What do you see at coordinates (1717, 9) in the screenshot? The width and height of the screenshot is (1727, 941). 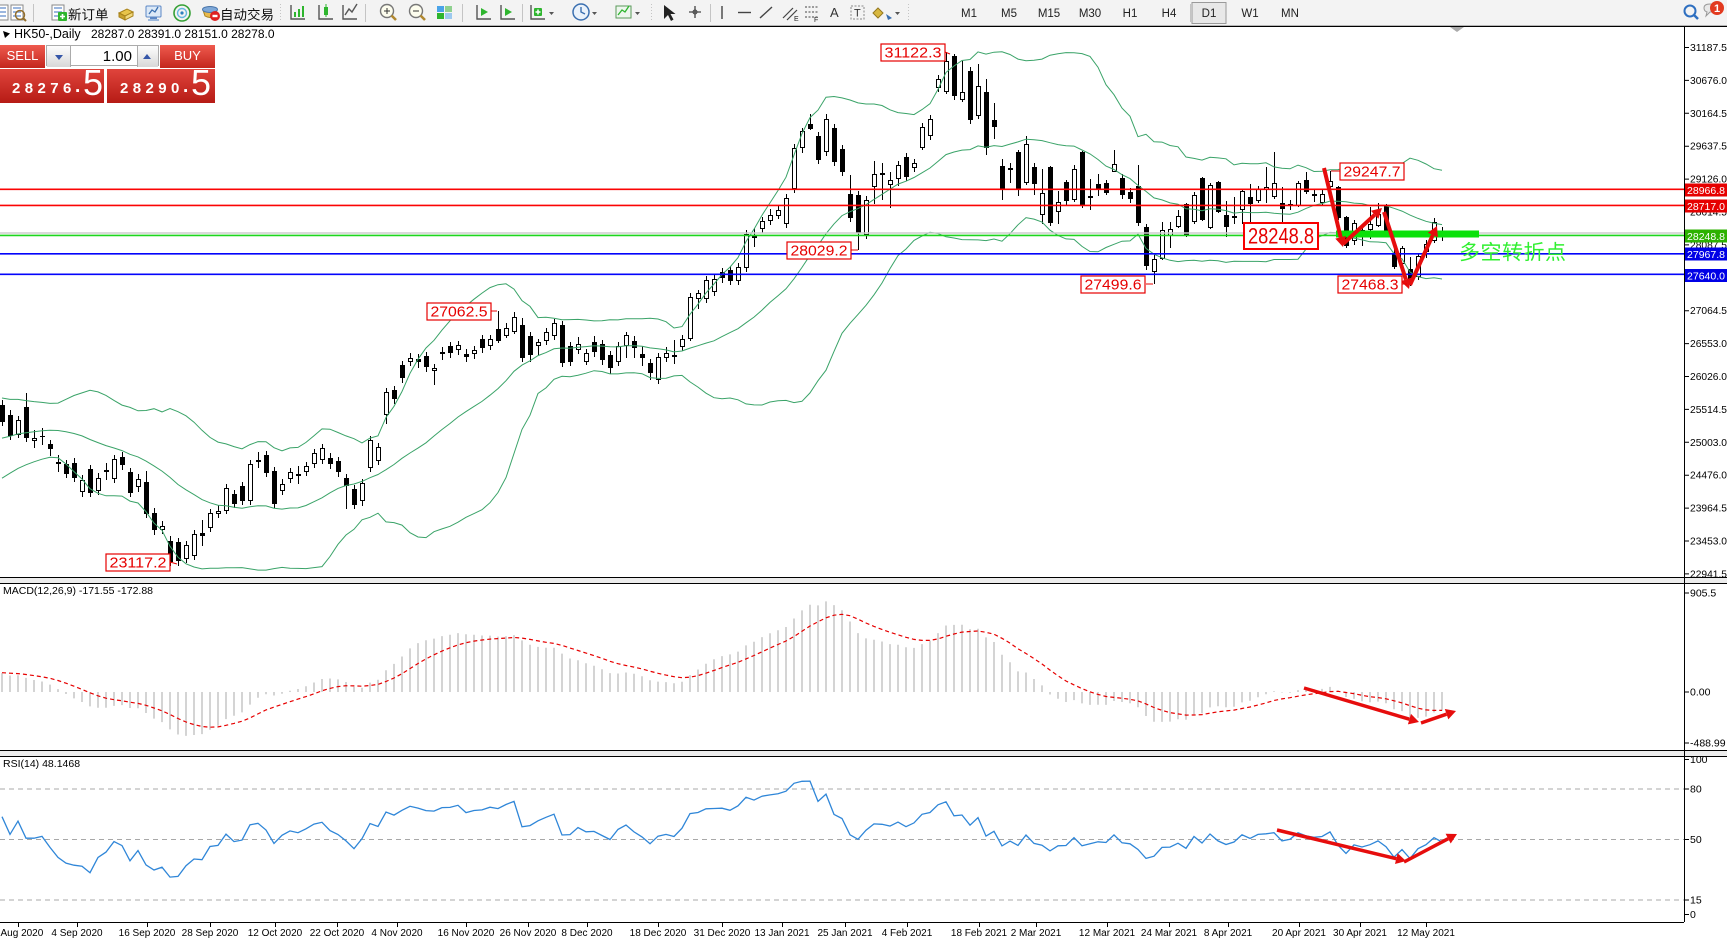 I see `svg-text: 1` at bounding box center [1717, 9].